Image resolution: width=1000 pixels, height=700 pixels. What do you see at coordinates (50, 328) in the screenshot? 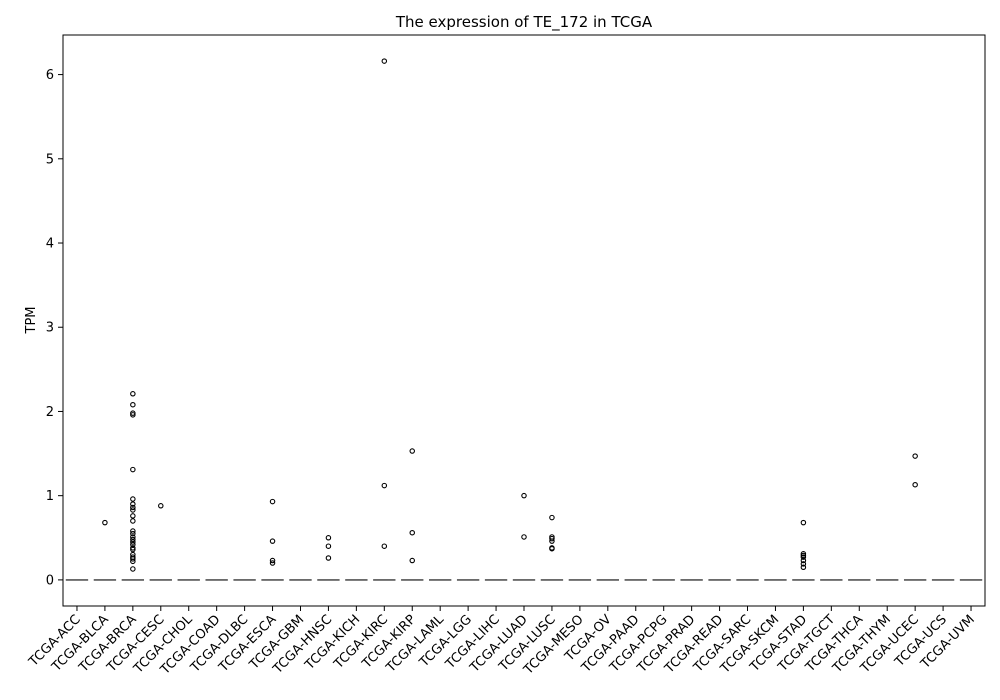
I see `y-tick-label: 3` at bounding box center [50, 328].